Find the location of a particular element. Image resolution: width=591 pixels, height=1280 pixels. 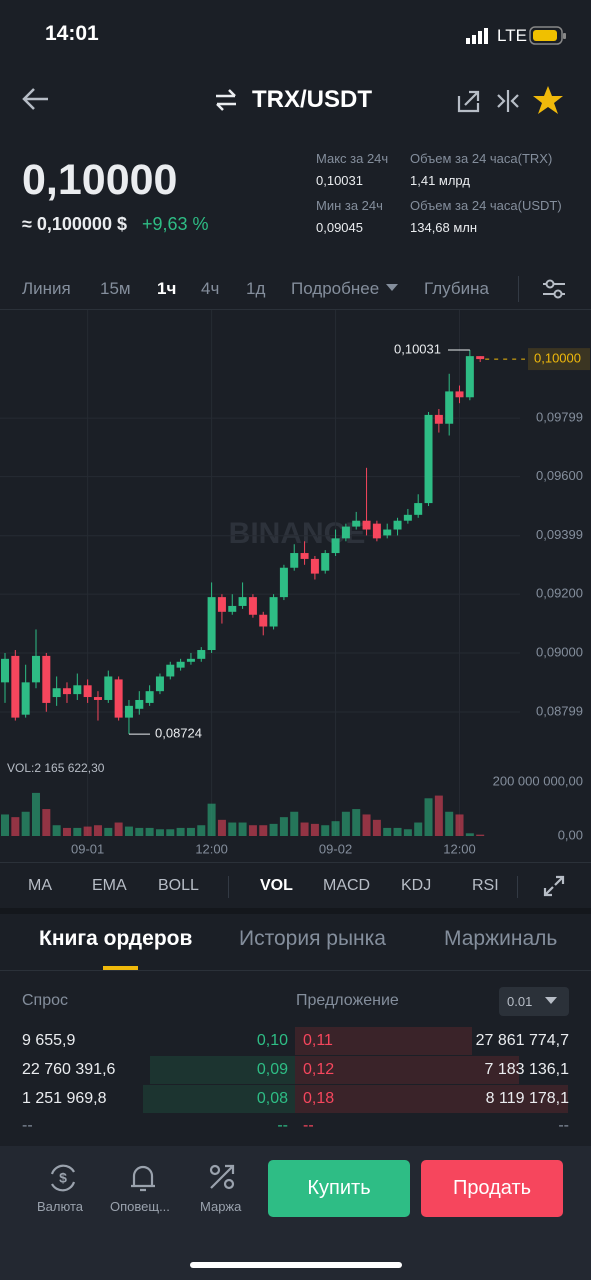

alert-icon is located at coordinates (143, 1178).